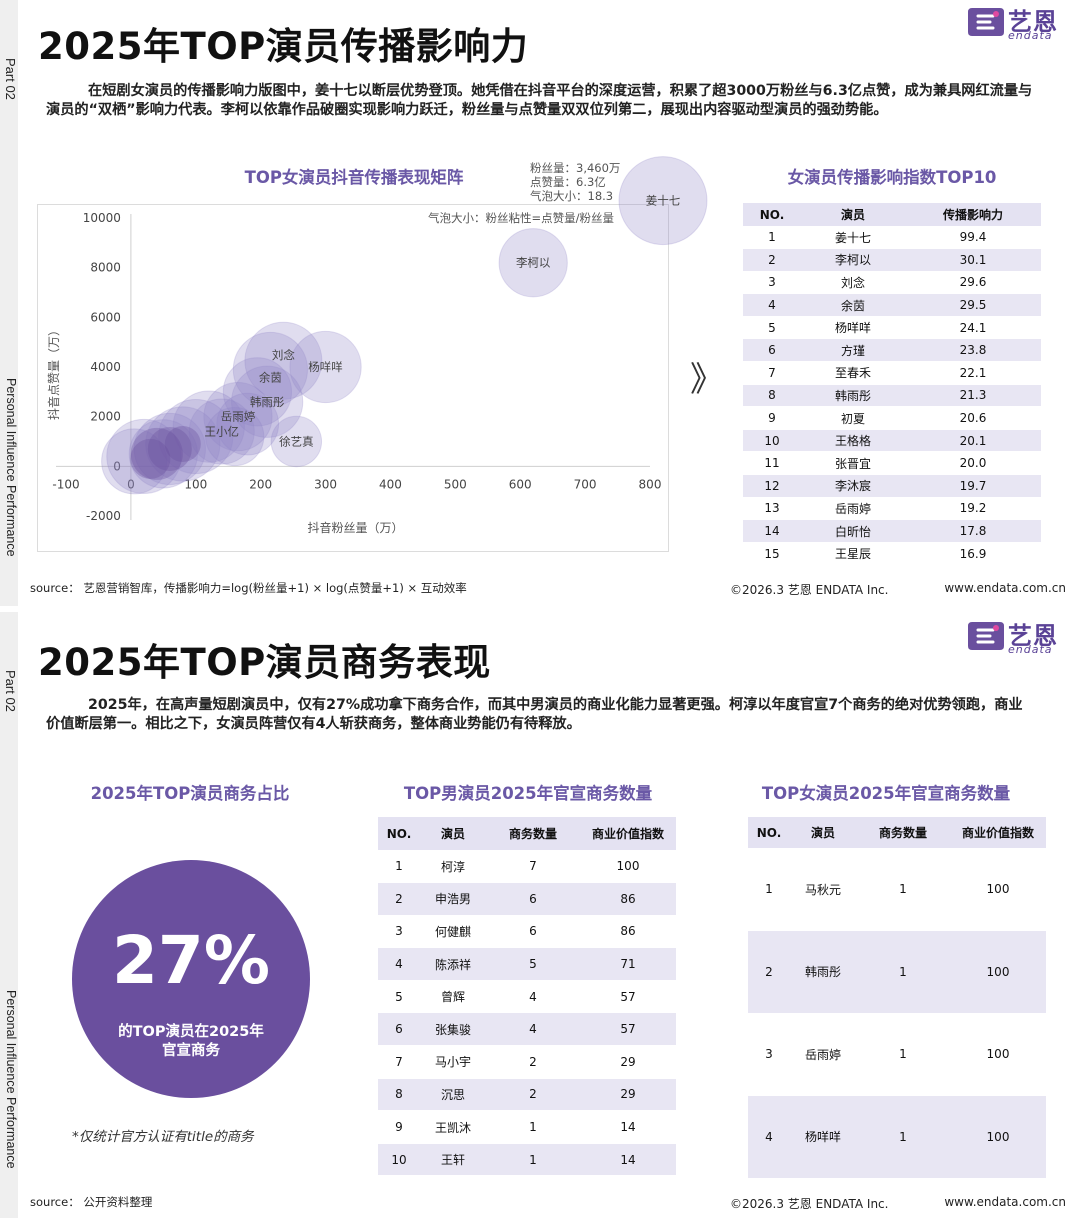 The image size is (1080, 1218). Describe the element at coordinates (325, 484) in the screenshot. I see `x-tick-label: 300` at that location.